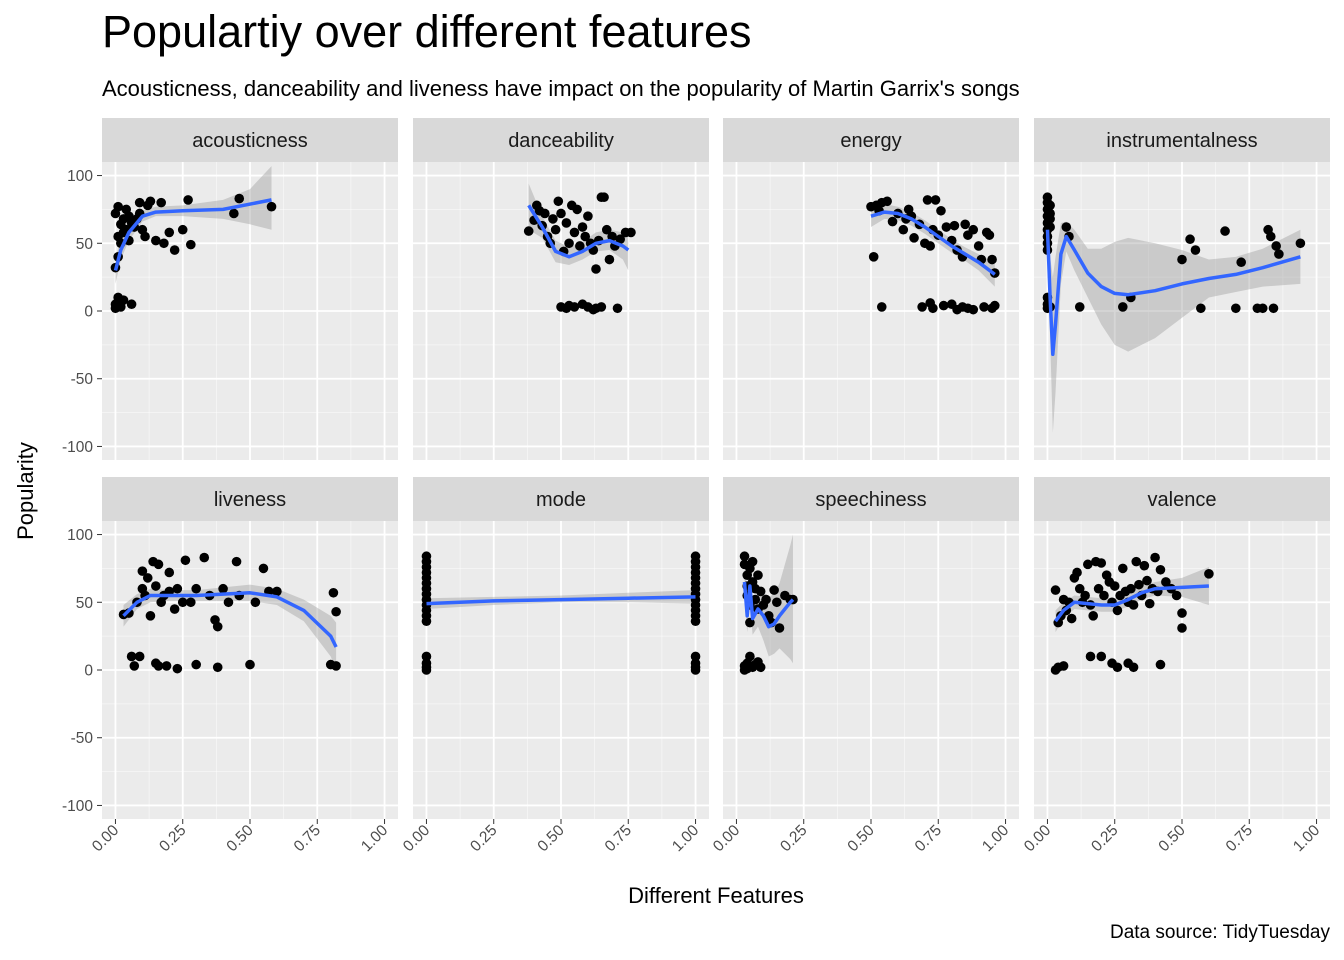  What do you see at coordinates (554, 666) in the screenshot?
I see `facet-panel-mode: mode 0.00 0.25 0.50 0.75 1.00` at bounding box center [554, 666].